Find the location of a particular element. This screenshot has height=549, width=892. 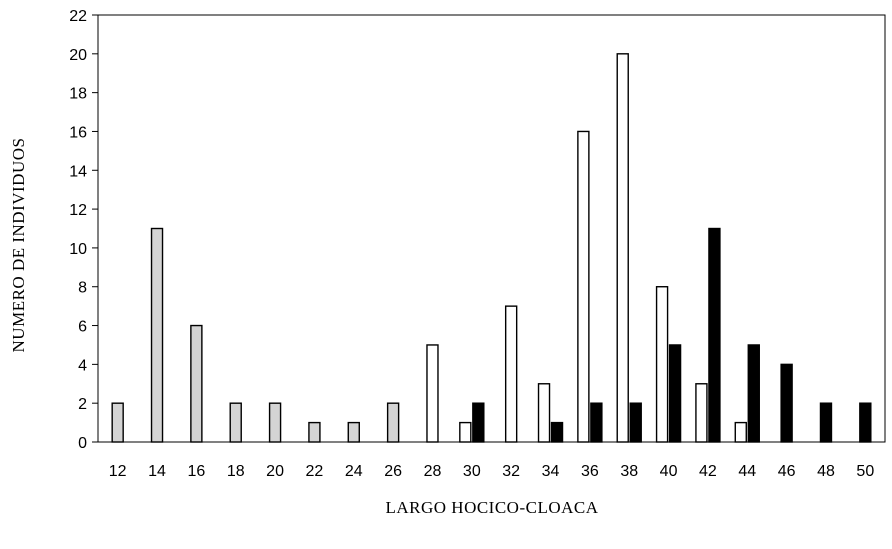

x-tick-label: 12 is located at coordinates (118, 471).